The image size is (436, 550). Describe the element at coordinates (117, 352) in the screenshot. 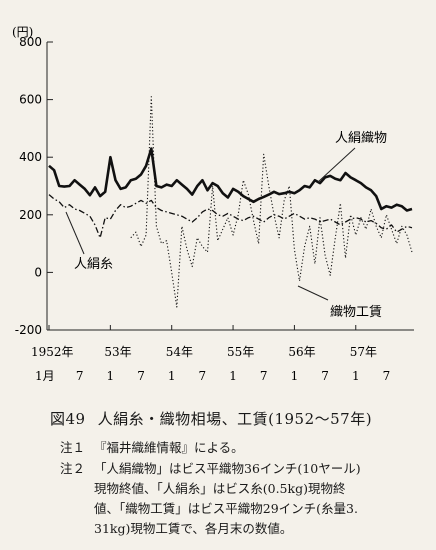

I see `x-year-label: 53年` at that location.